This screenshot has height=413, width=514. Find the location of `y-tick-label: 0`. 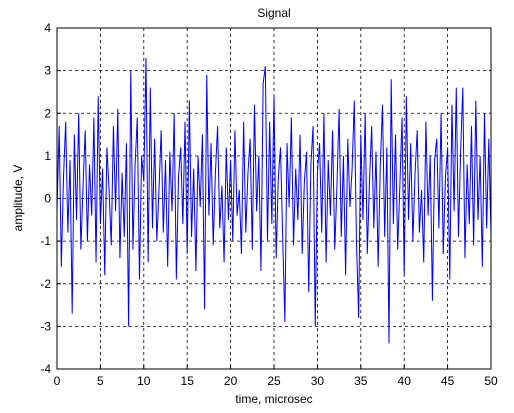

y-tick-label: 0 is located at coordinates (47, 199).